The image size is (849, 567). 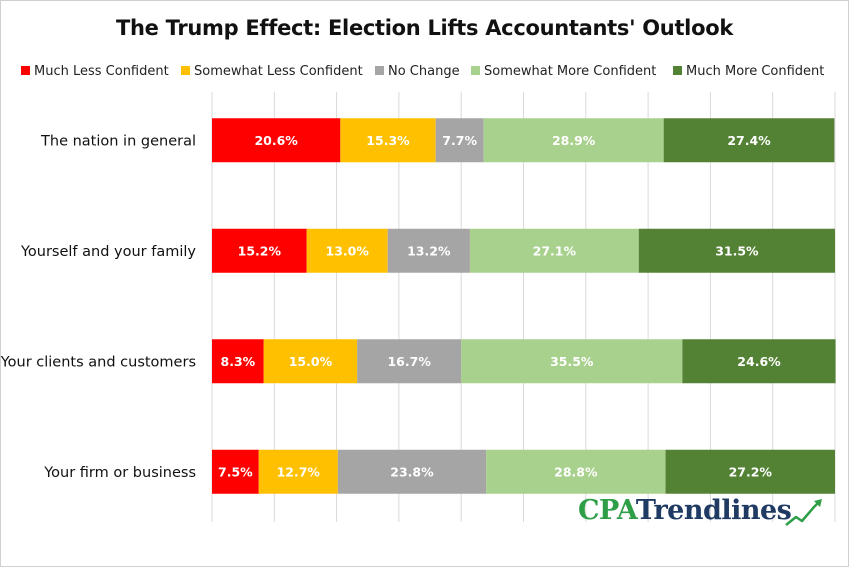 I want to click on bar-value-label: 23.8%, so click(x=412, y=471).